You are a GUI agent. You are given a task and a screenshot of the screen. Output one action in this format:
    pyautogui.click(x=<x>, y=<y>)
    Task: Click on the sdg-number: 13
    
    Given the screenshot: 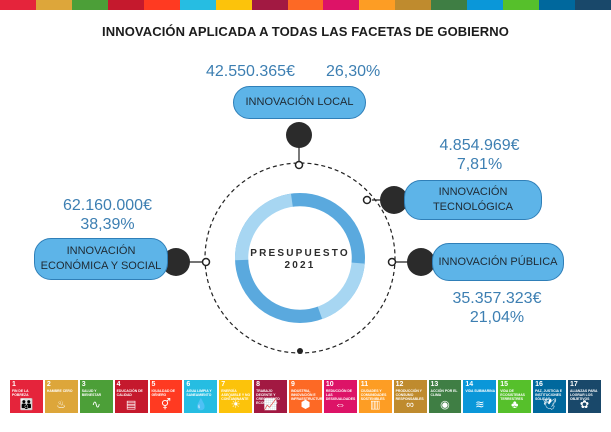 What is the action you would take?
    pyautogui.click(x=434, y=384)
    